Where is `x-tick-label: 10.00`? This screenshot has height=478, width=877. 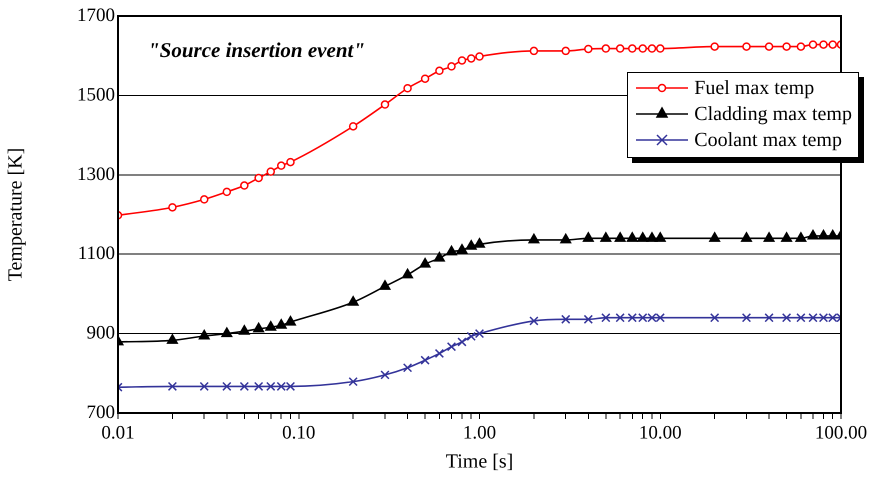 x-tick-label: 10.00 is located at coordinates (660, 433).